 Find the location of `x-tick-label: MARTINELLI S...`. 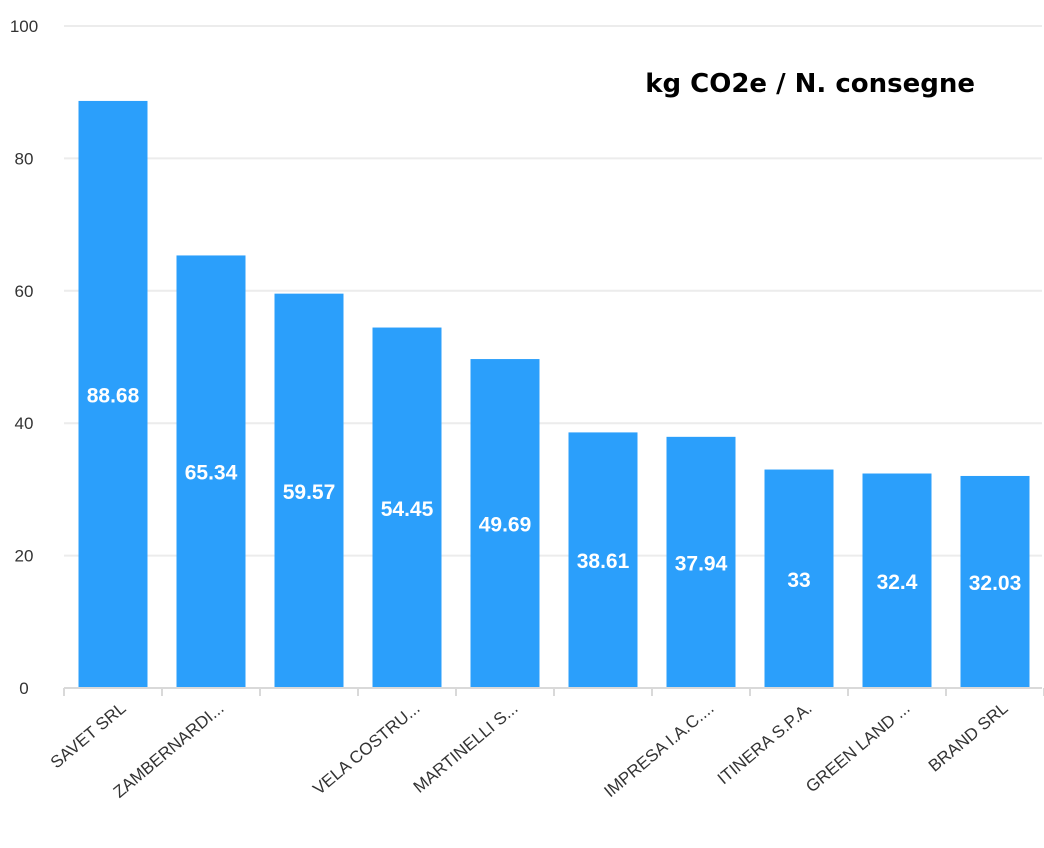

x-tick-label: MARTINELLI S... is located at coordinates (466, 748).